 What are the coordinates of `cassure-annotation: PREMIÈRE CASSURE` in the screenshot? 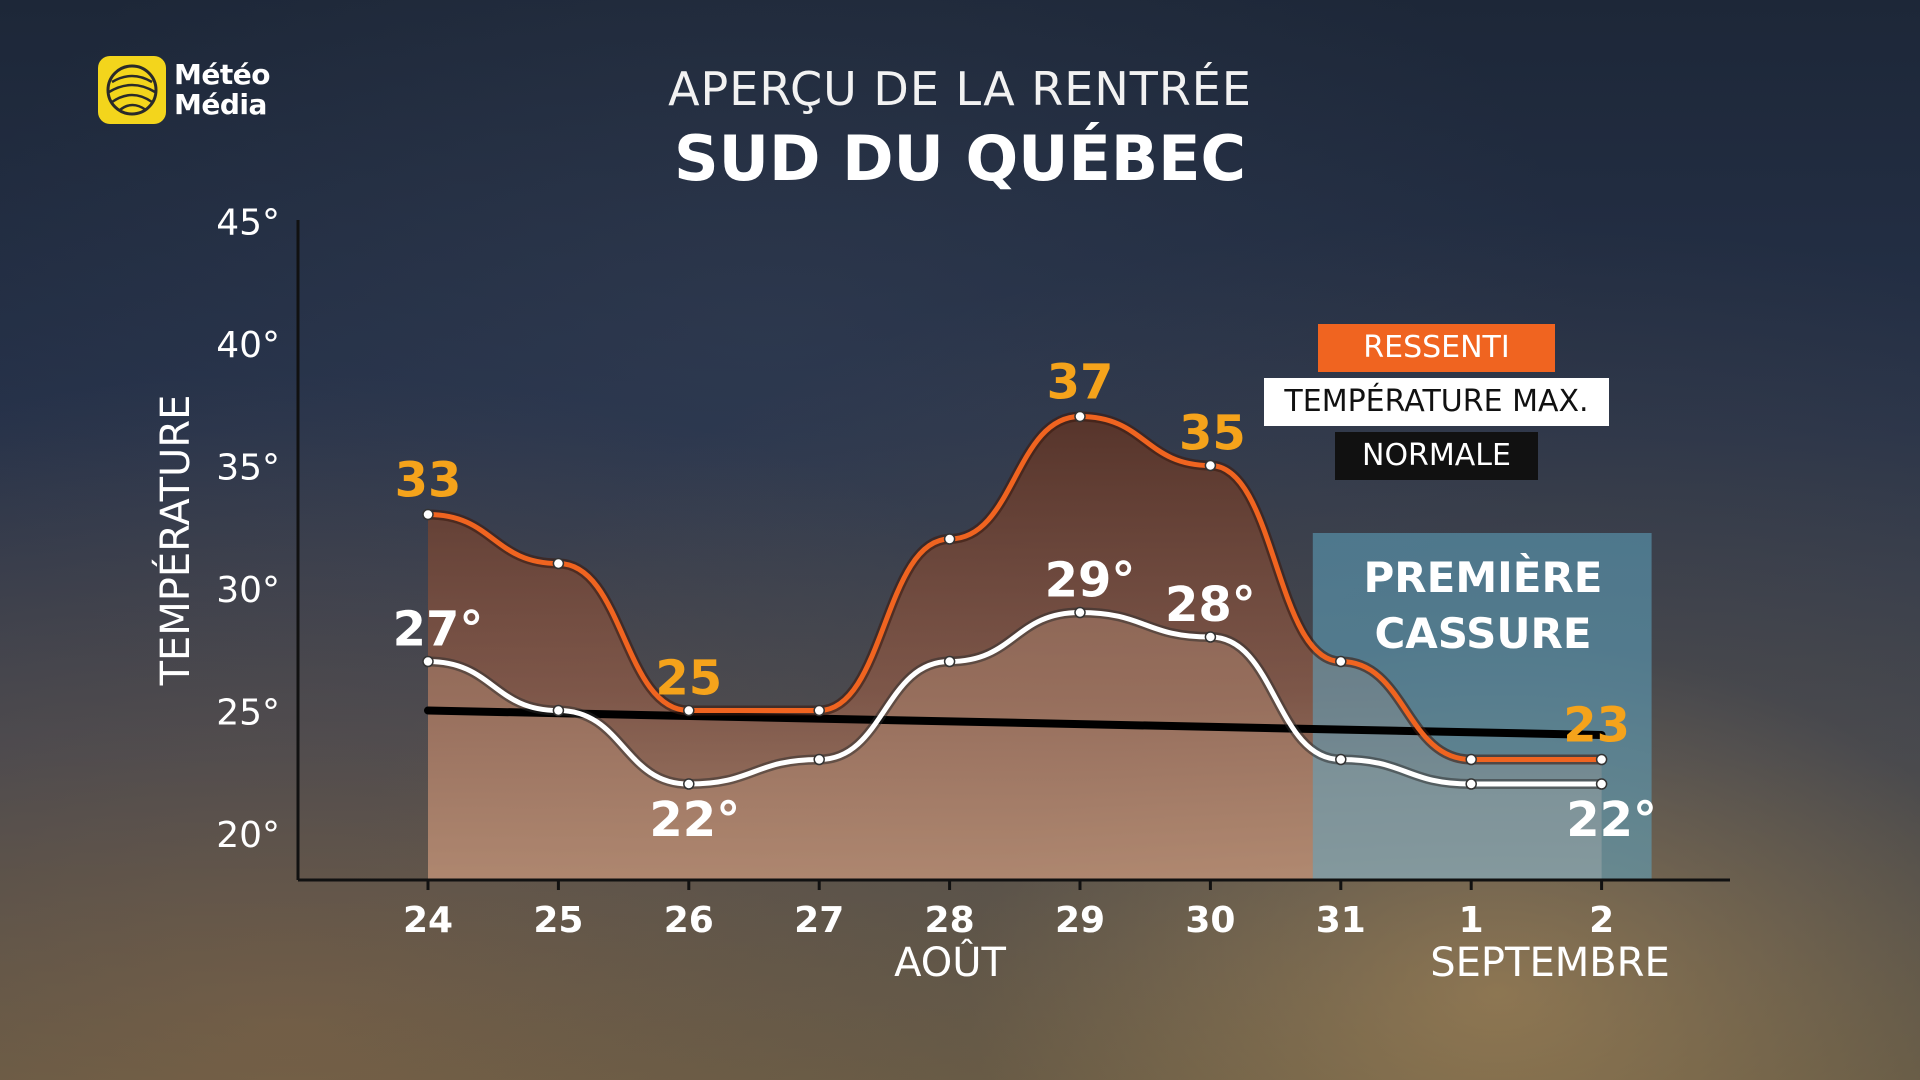 It's located at (1483, 606).